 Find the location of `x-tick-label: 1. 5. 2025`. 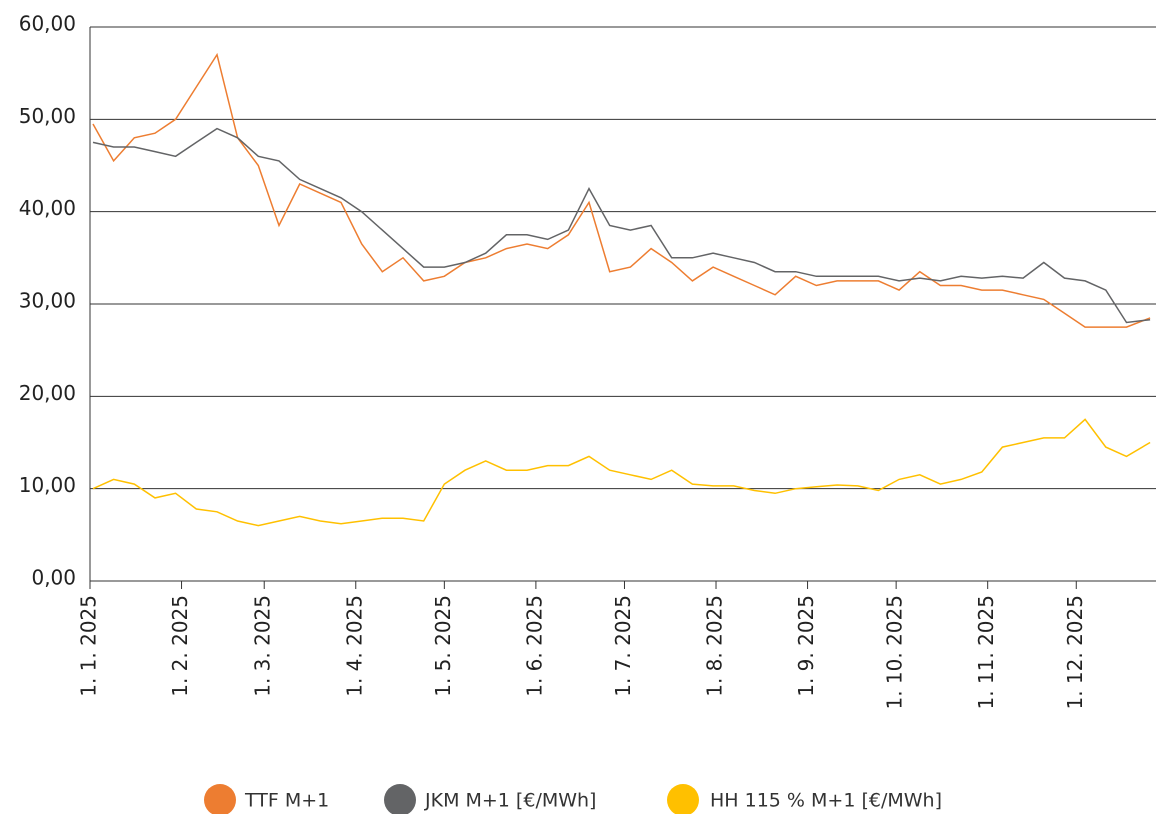

x-tick-label: 1. 5. 2025 is located at coordinates (443, 646).